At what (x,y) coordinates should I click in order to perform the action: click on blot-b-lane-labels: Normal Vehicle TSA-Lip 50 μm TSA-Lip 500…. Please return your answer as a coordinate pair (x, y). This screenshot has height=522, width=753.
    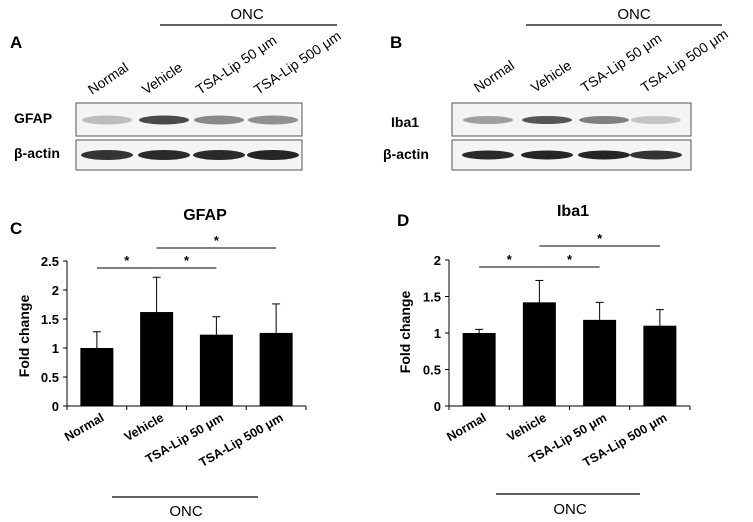
    Looking at the image, I should click on (601, 60).